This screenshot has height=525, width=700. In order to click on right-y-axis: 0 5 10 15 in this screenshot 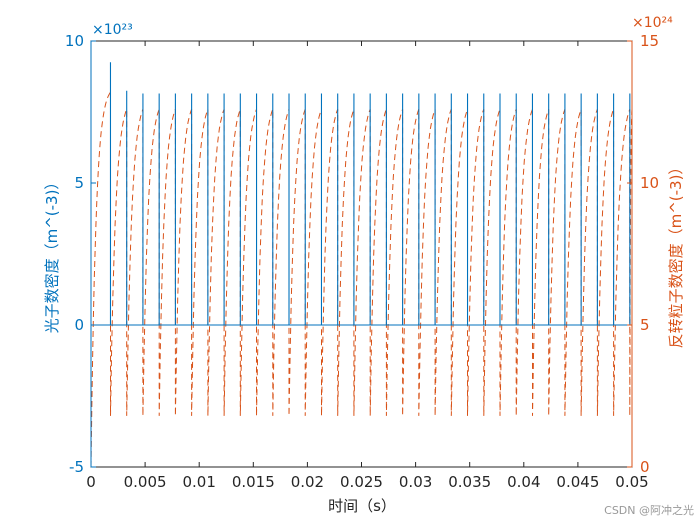, I will do `click(643, 254)`.